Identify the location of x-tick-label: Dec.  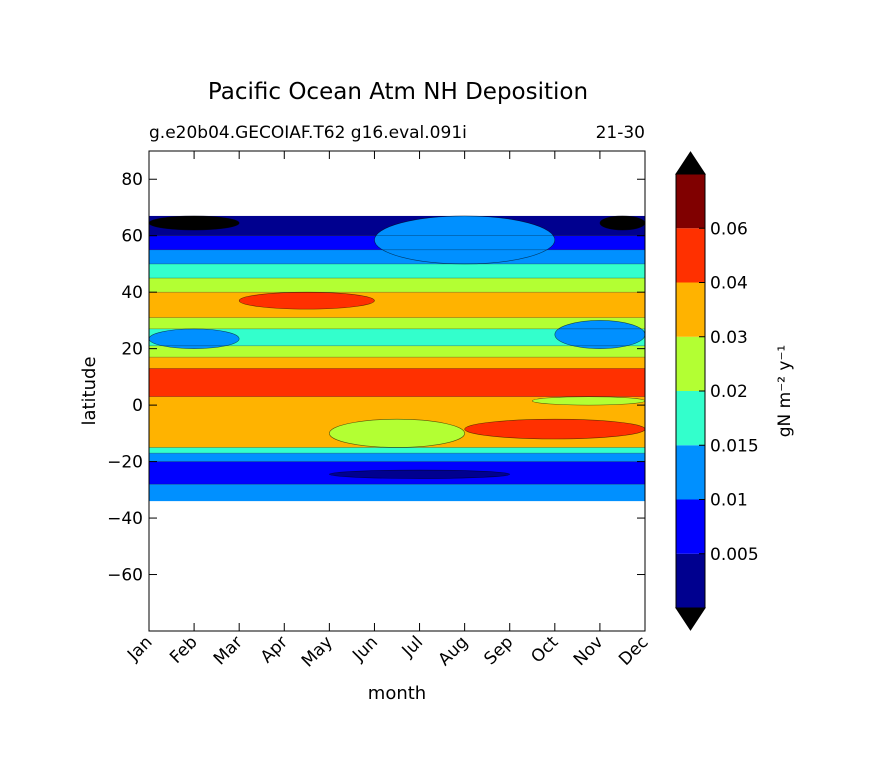
(633, 650).